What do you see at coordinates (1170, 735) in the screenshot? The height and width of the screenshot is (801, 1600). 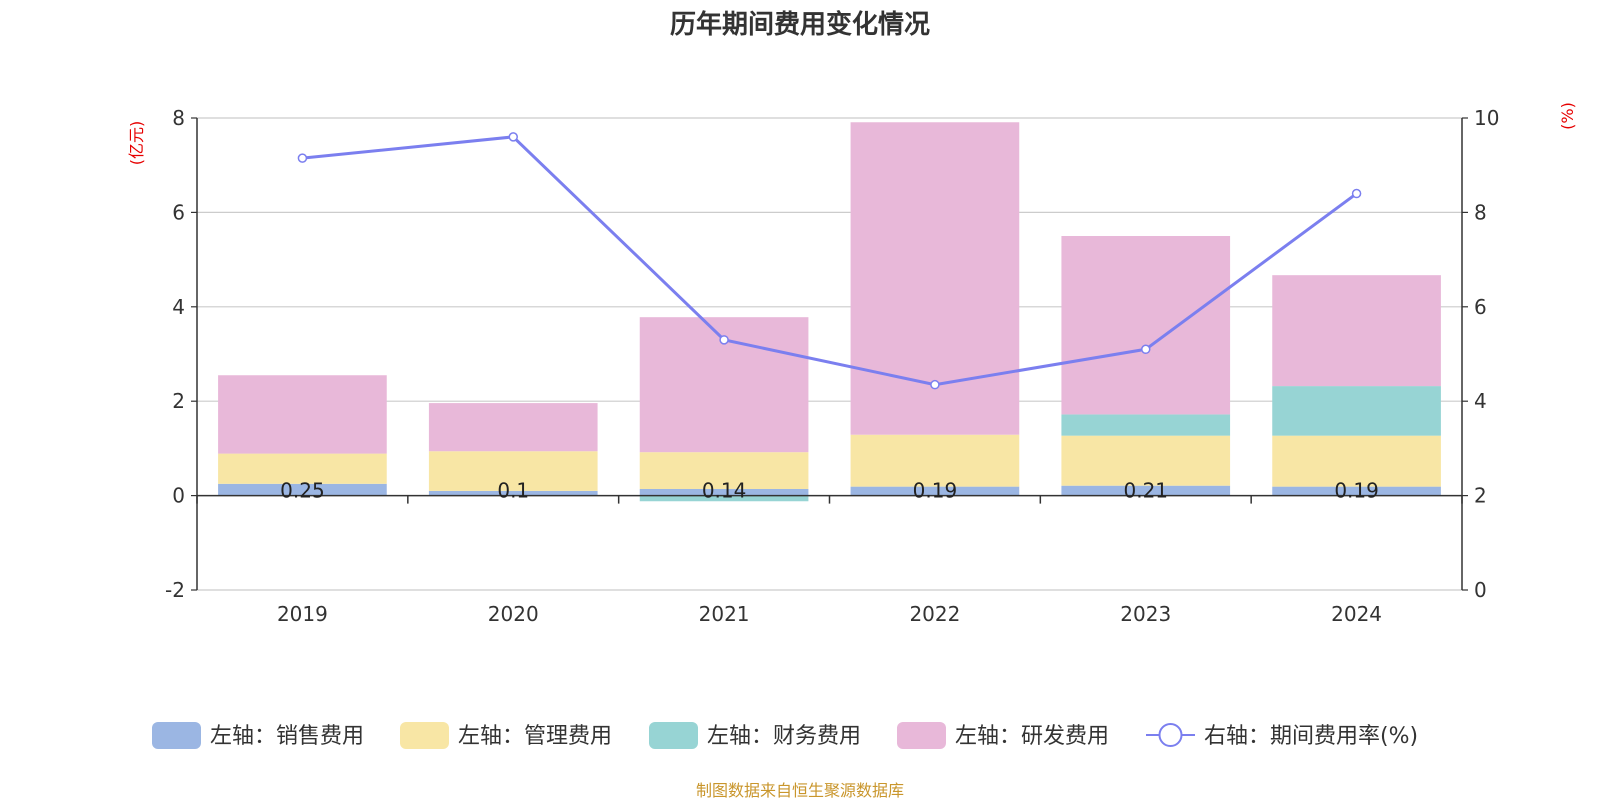 I see `legend-line-marker` at bounding box center [1170, 735].